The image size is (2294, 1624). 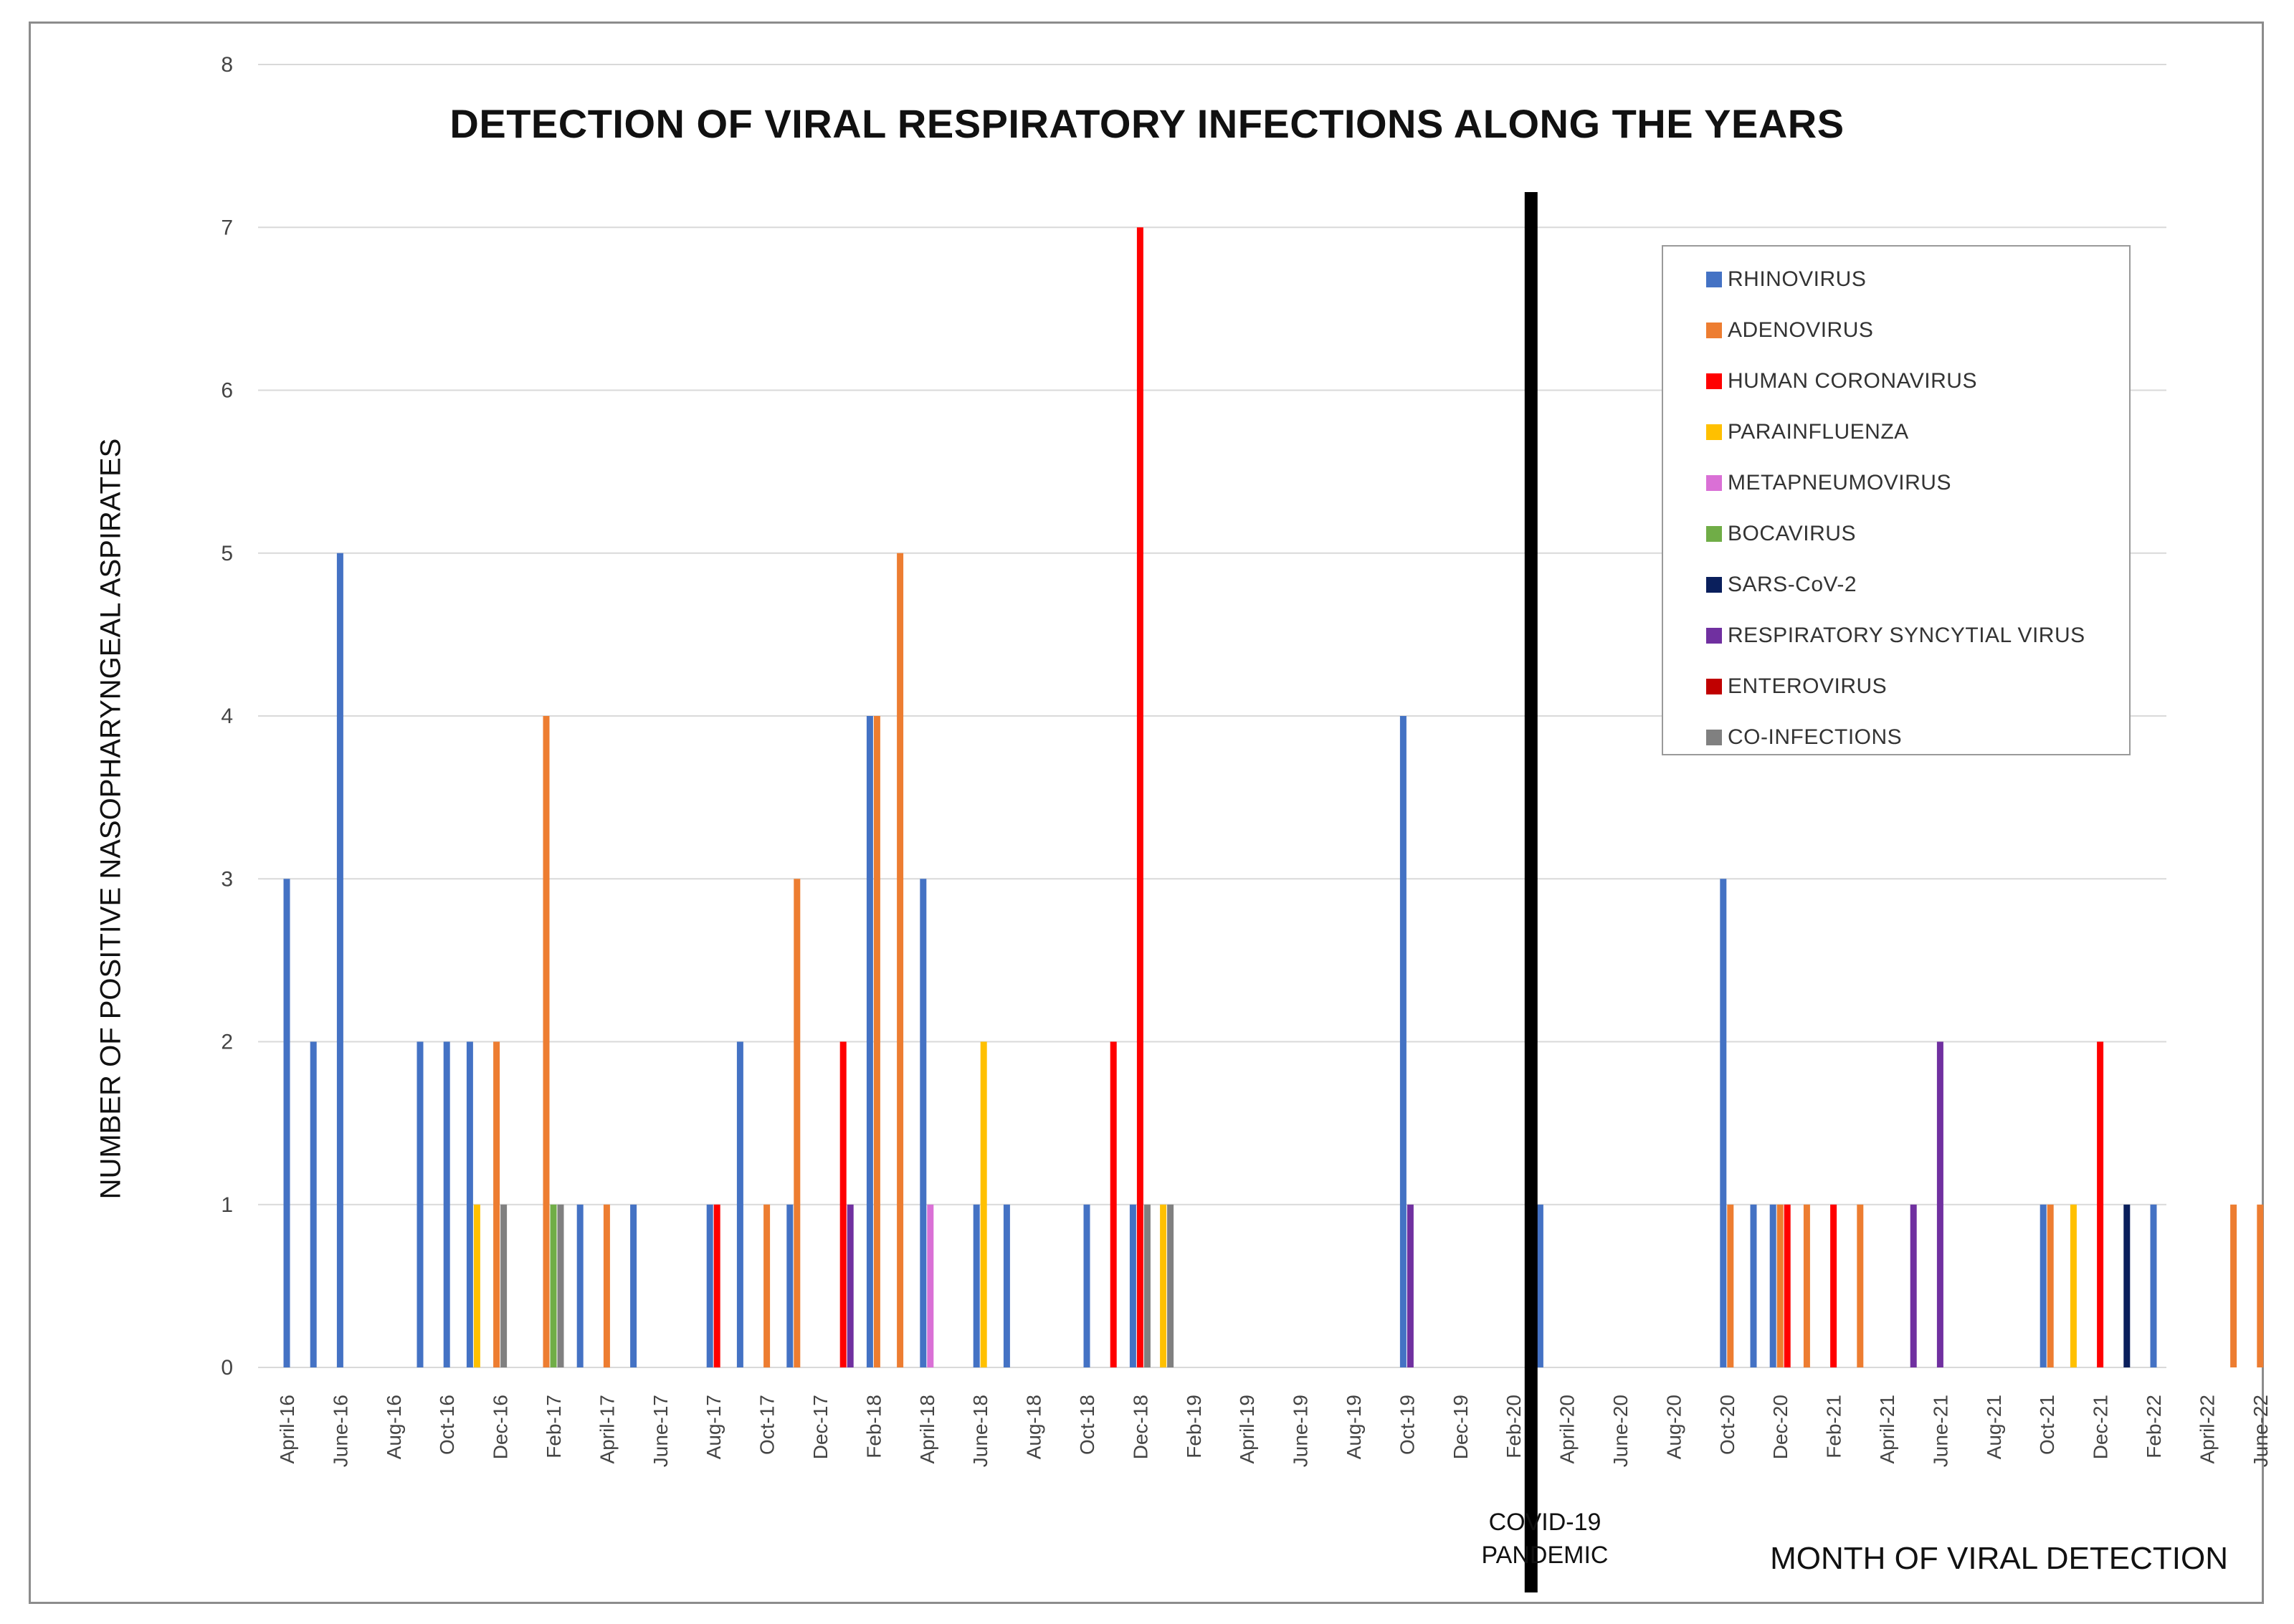 What do you see at coordinates (1917, 279) in the screenshot?
I see `legend-item: RHINOVIRUS` at bounding box center [1917, 279].